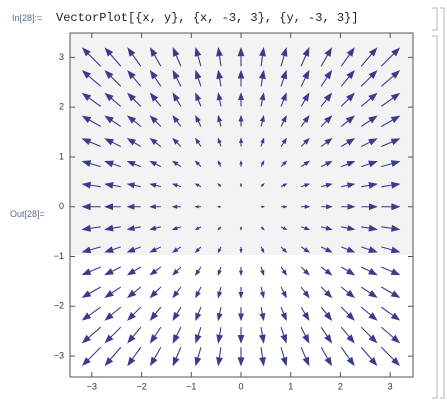  Describe the element at coordinates (61, 156) in the screenshot. I see `y-tick-label: 1` at that location.